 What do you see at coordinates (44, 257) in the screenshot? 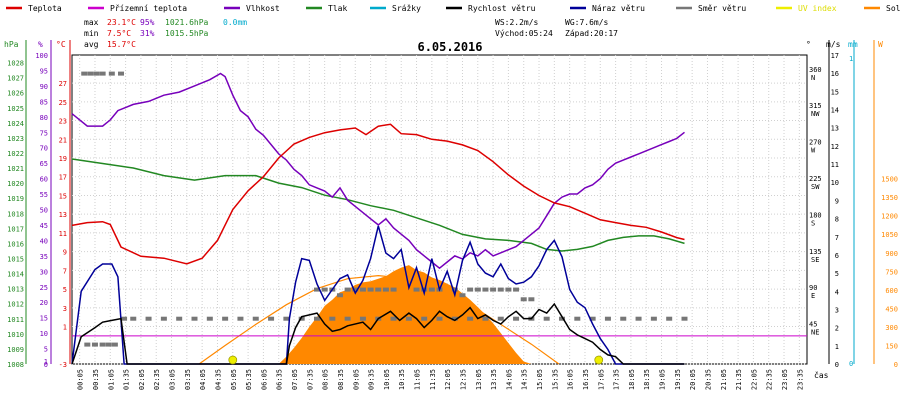
I see `humidity-tick: 35` at bounding box center [44, 257].